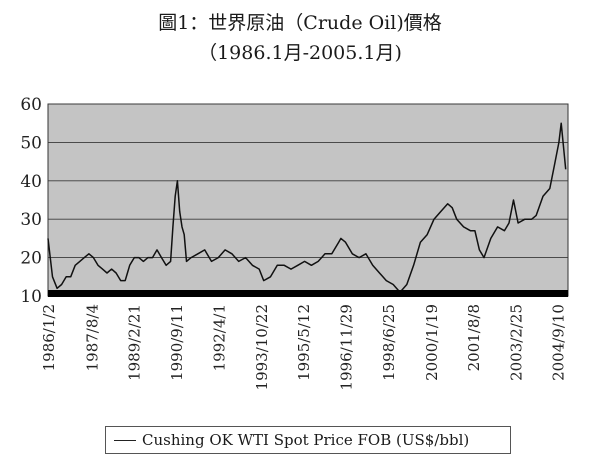 The width and height of the screenshot is (600, 462). I want to click on y-tick-label: 50, so click(31, 143).